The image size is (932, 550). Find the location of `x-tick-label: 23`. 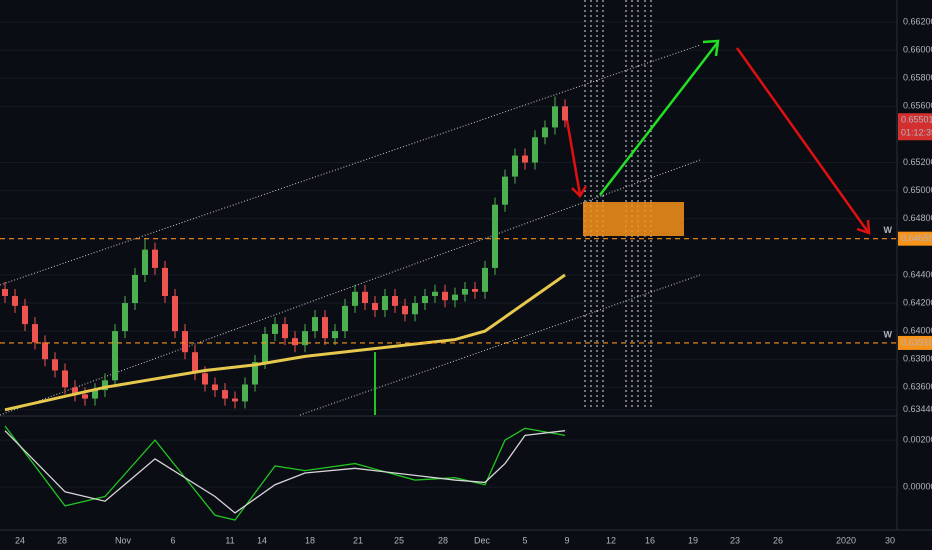

x-tick-label: 23 is located at coordinates (735, 540).